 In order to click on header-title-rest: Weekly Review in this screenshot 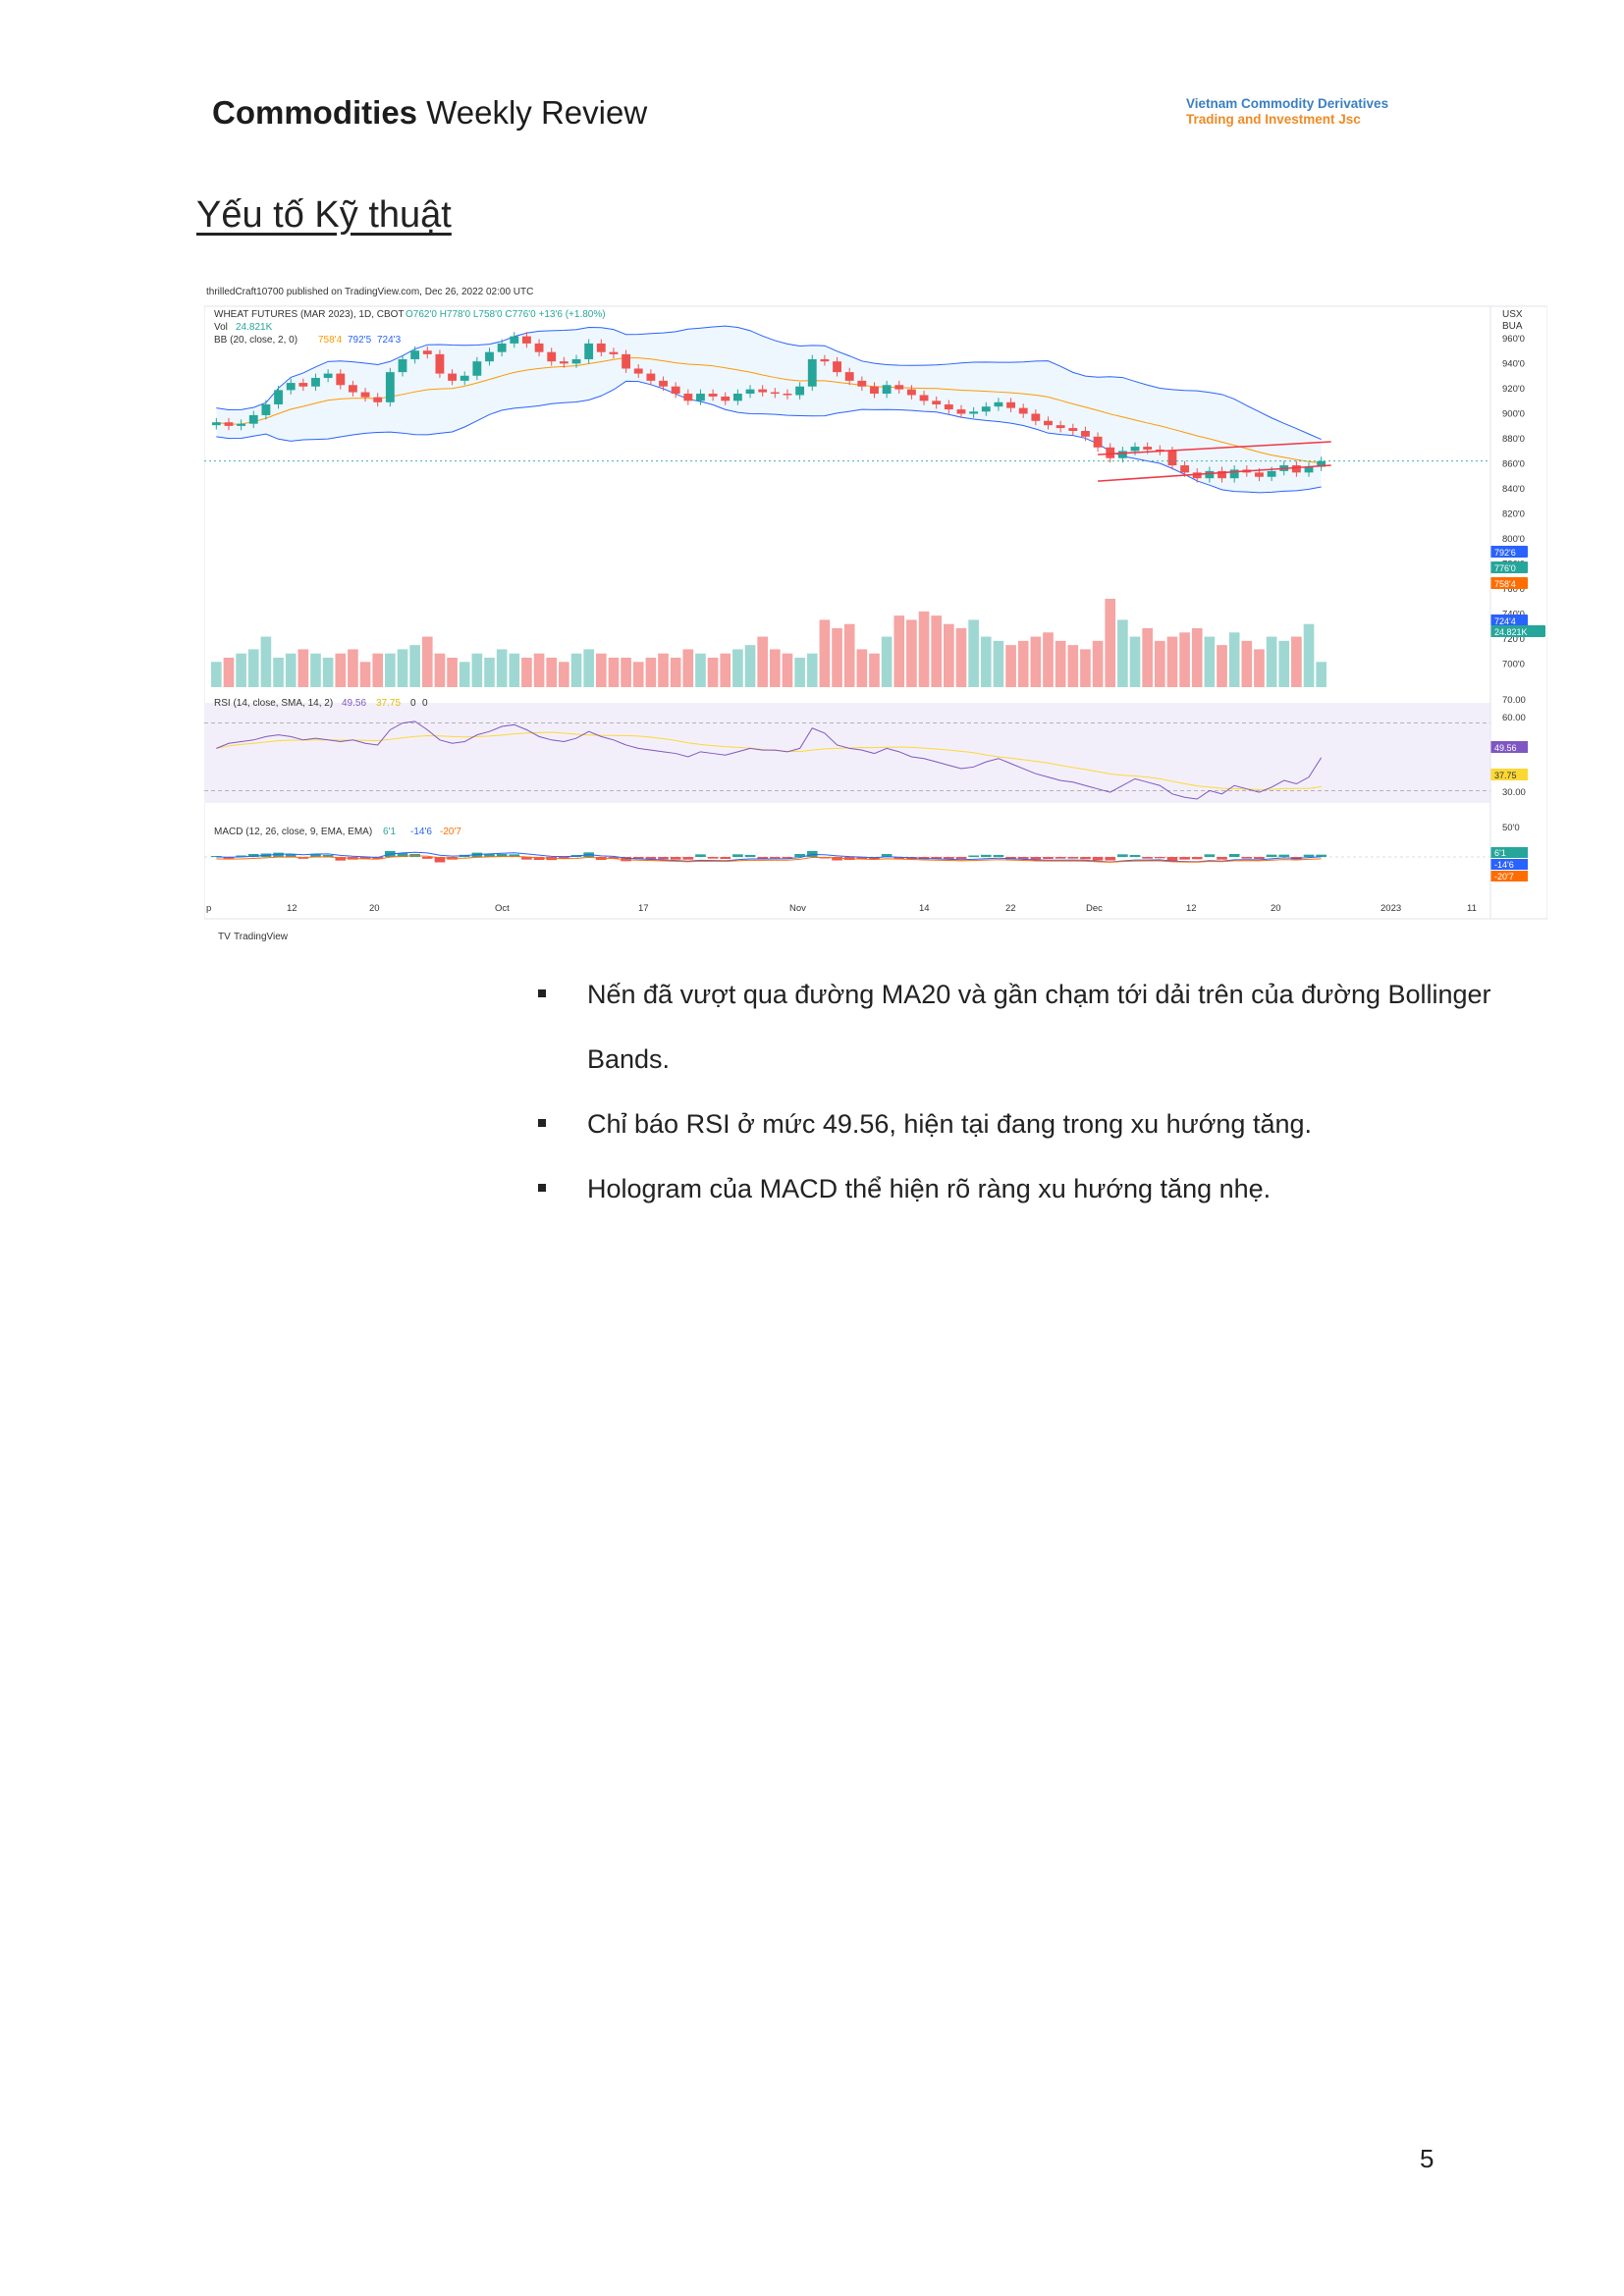, I will do `click(532, 112)`.